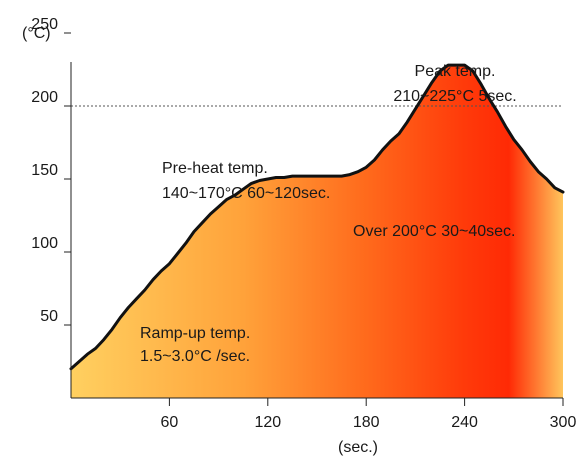  I want to click on x-tick-label: 300, so click(563, 422).